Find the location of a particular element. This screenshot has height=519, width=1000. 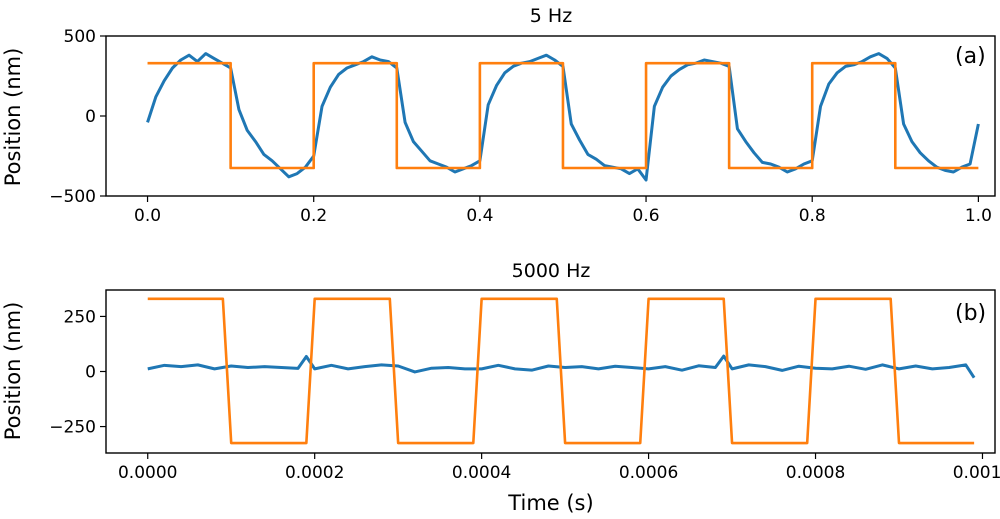

panel-a-xtick-label: 1.0 is located at coordinates (978, 216).